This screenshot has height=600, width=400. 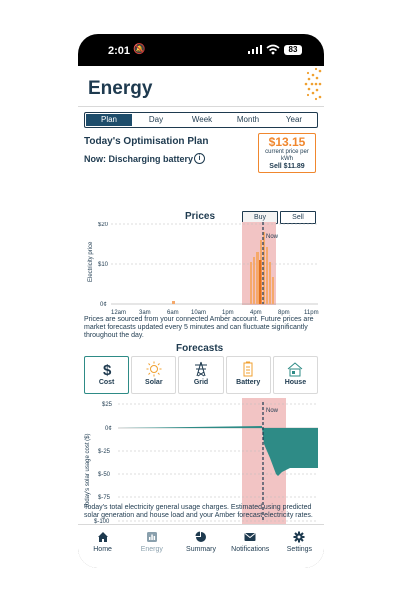 What do you see at coordinates (201, 86) in the screenshot?
I see `app-header: Energy` at bounding box center [201, 86].